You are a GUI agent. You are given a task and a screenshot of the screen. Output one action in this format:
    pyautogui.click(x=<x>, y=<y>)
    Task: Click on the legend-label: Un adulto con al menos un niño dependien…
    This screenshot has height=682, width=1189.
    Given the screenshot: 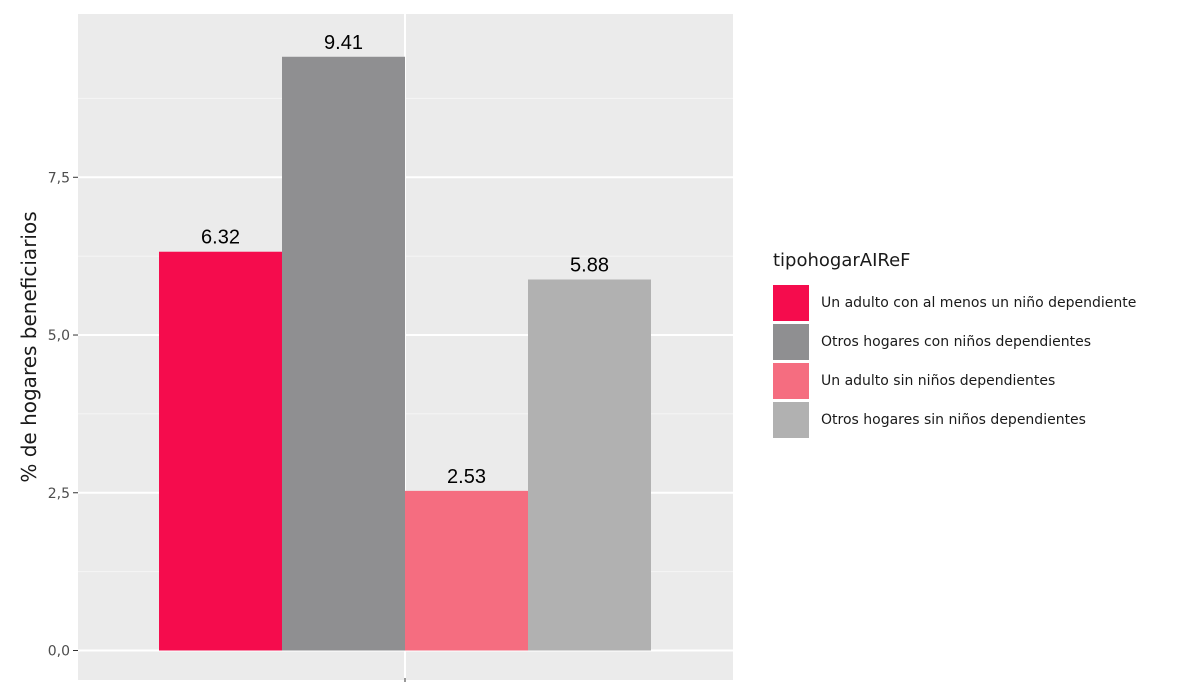 What is the action you would take?
    pyautogui.click(x=979, y=302)
    